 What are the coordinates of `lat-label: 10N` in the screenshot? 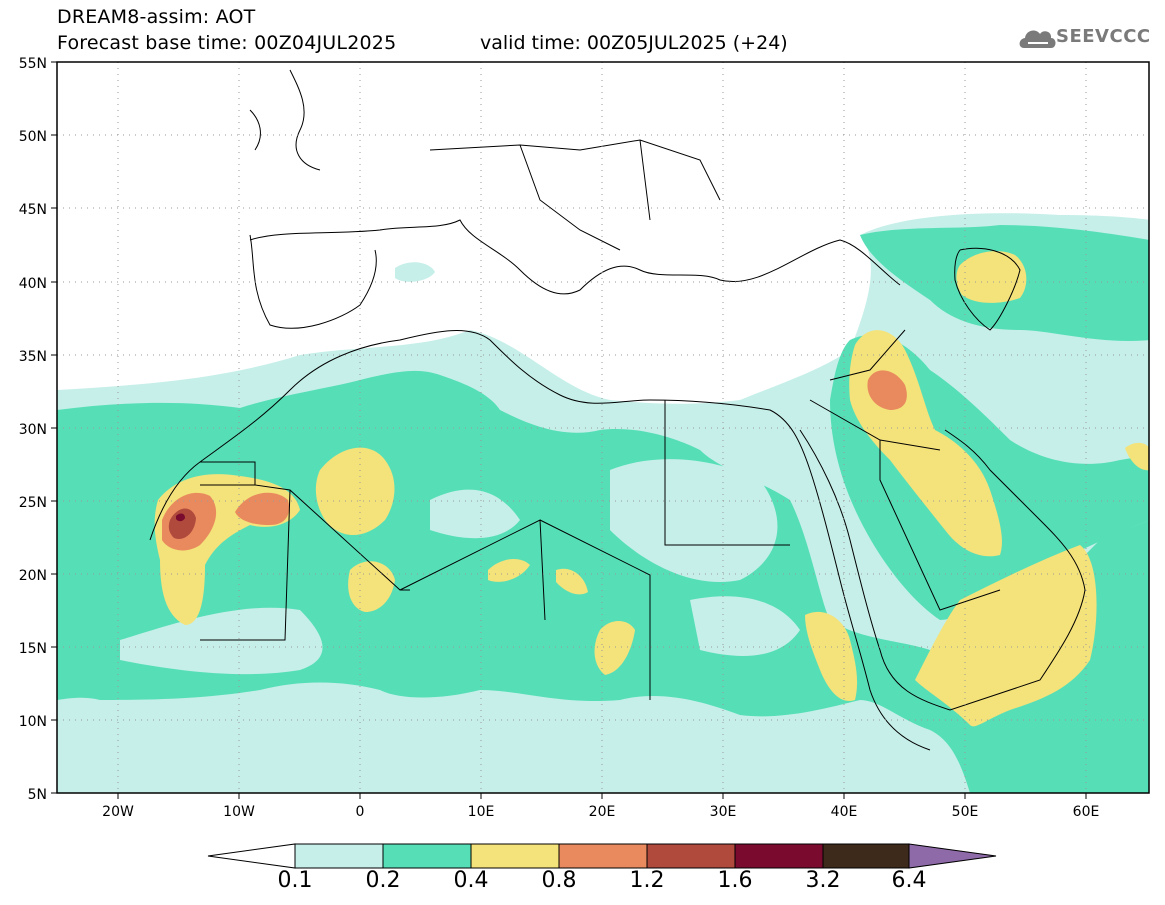 It's located at (33, 722).